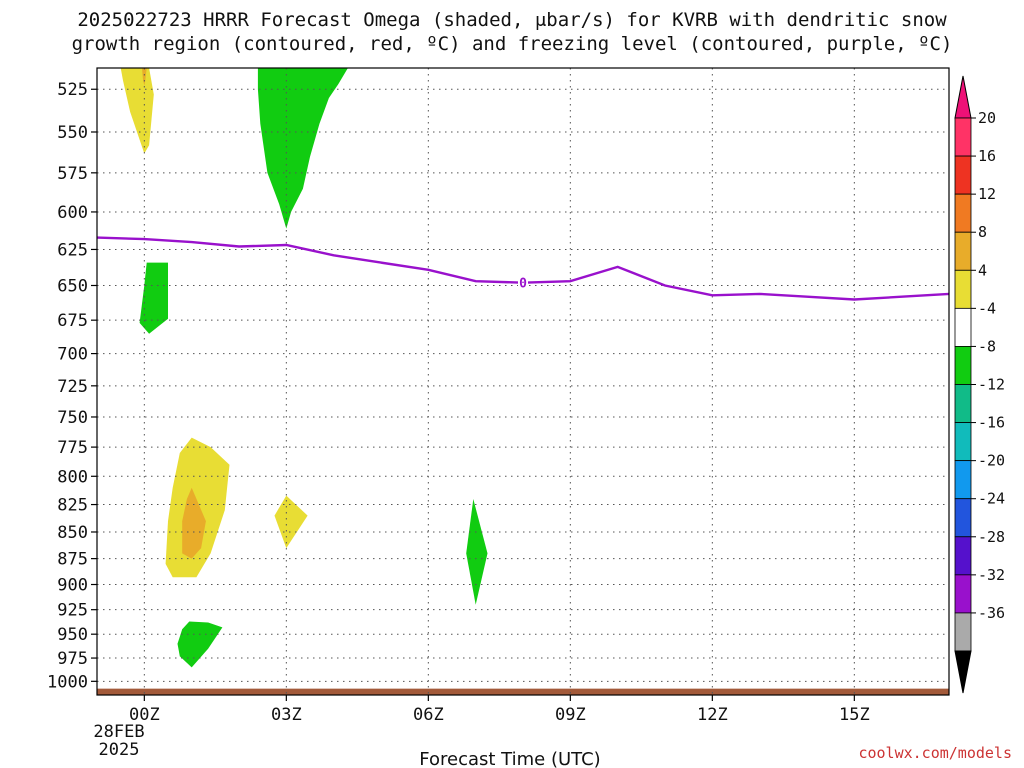 The height and width of the screenshot is (768, 1024). I want to click on colorbar-label-12: 12, so click(987, 194).